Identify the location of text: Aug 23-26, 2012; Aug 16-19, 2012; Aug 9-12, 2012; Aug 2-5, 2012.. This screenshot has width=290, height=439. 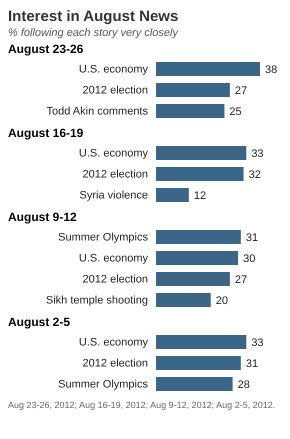
(142, 405).